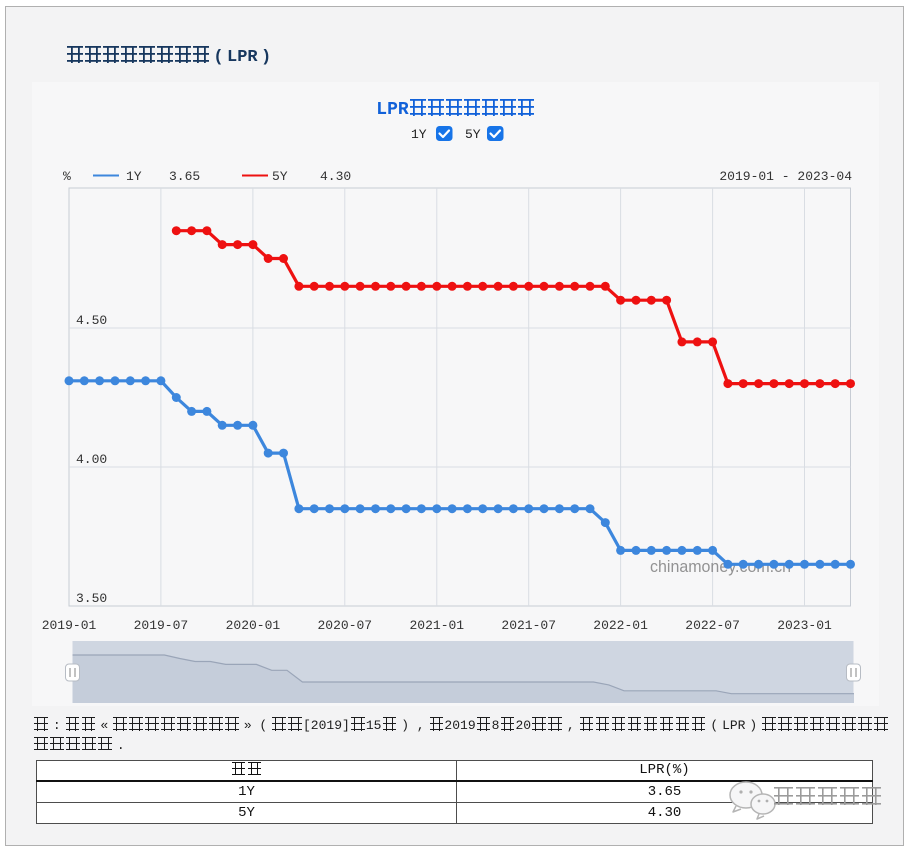 The image size is (911, 846). What do you see at coordinates (335, 176) in the screenshot?
I see `svg-text: 4.30` at bounding box center [335, 176].